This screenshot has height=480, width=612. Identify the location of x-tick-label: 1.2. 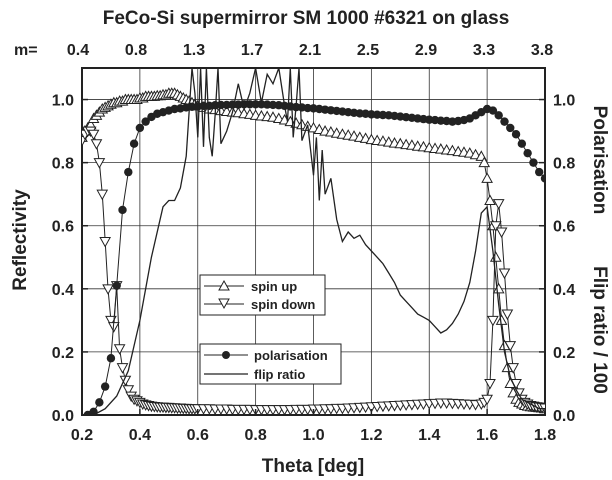
(371, 435).